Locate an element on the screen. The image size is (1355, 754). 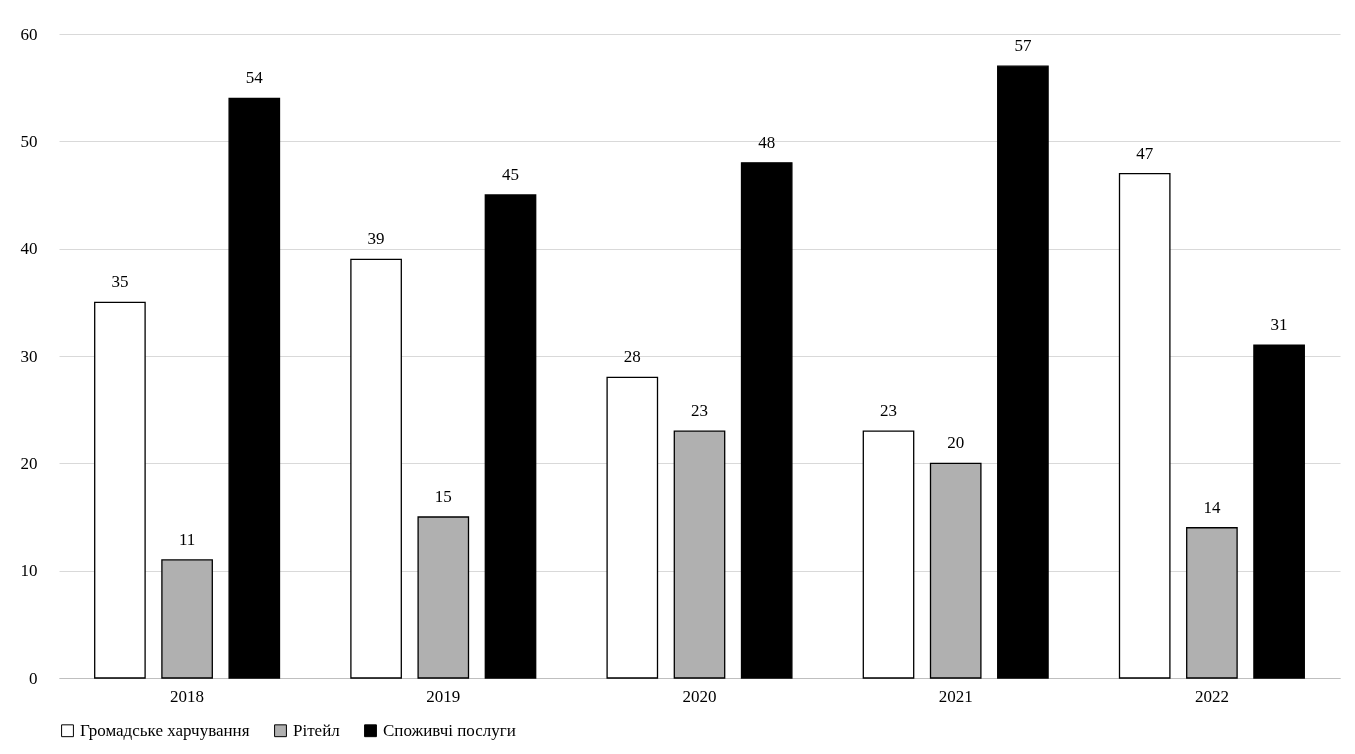
data-label: 57 is located at coordinates (1023, 46).